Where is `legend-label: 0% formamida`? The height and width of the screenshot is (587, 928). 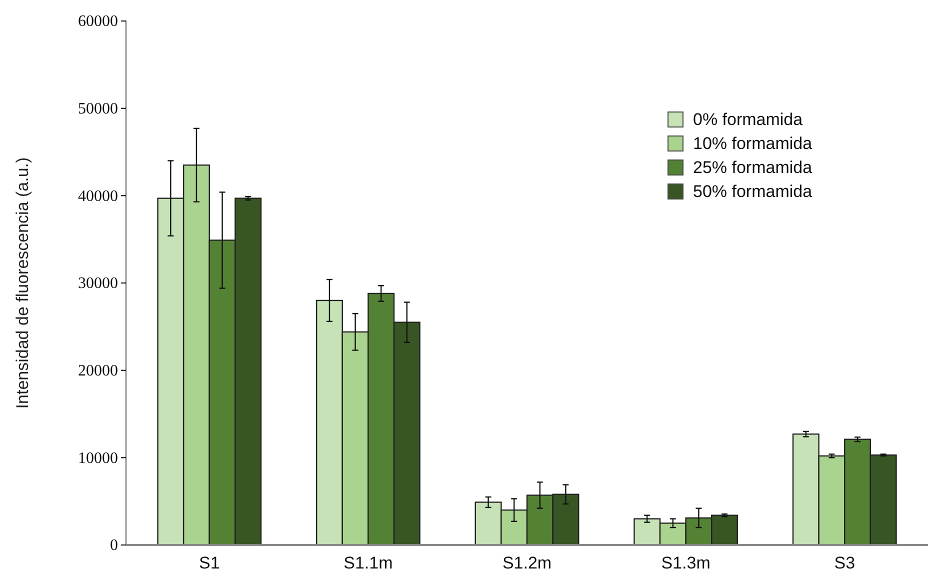 legend-label: 0% formamida is located at coordinates (748, 119).